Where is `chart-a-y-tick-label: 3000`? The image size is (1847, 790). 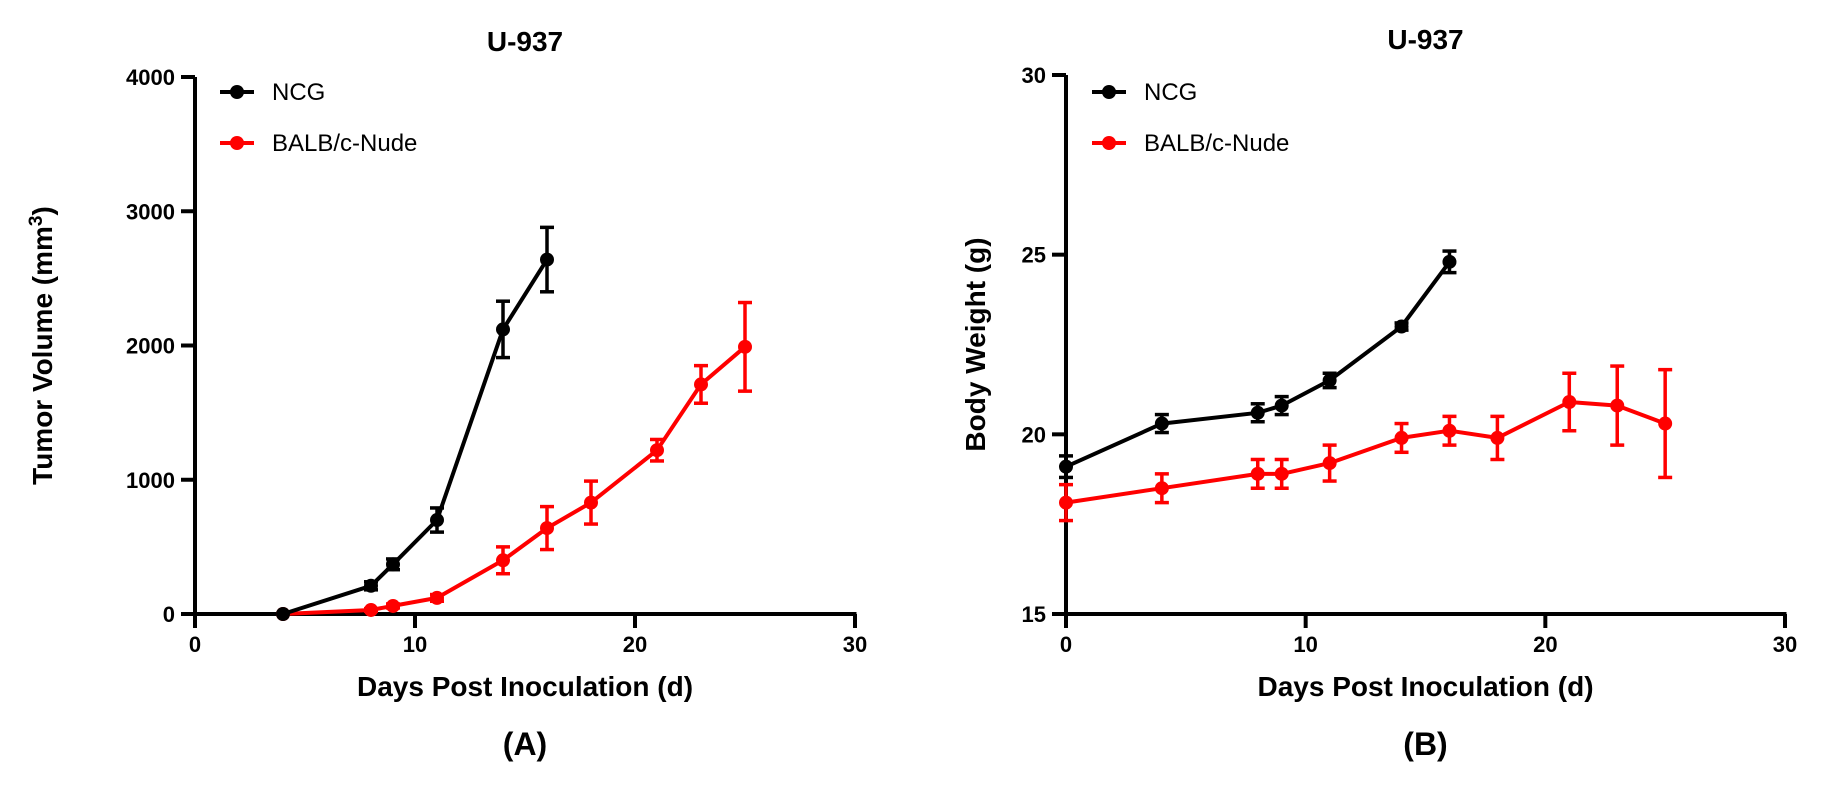 chart-a-y-tick-label: 3000 is located at coordinates (150, 211).